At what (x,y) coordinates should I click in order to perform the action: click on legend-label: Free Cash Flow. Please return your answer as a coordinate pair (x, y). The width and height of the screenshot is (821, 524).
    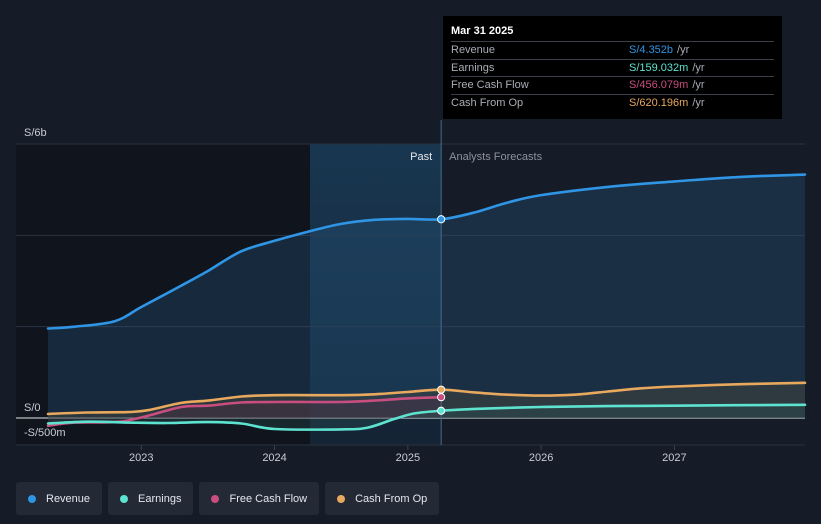
    Looking at the image, I should click on (268, 498).